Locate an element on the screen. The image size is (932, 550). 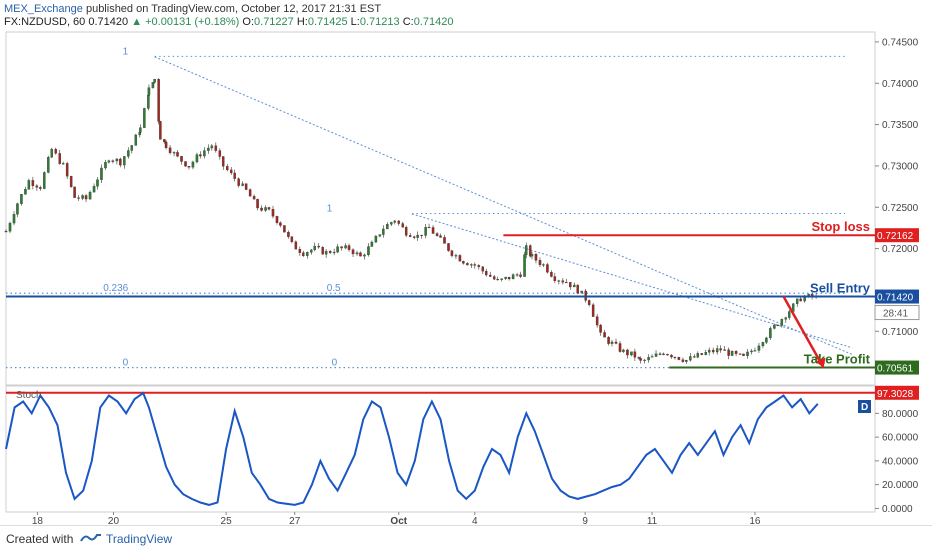
level-label: Stop loss is located at coordinates (840, 226).